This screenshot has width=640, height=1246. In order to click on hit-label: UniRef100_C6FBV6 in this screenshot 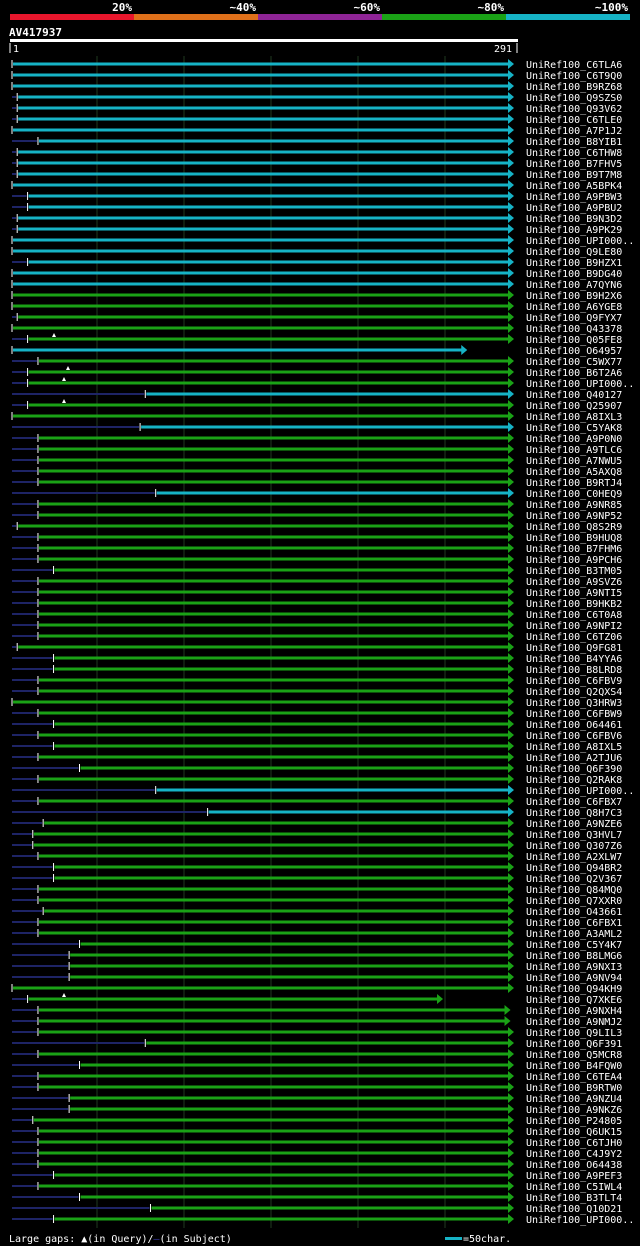, I will do `click(574, 736)`.